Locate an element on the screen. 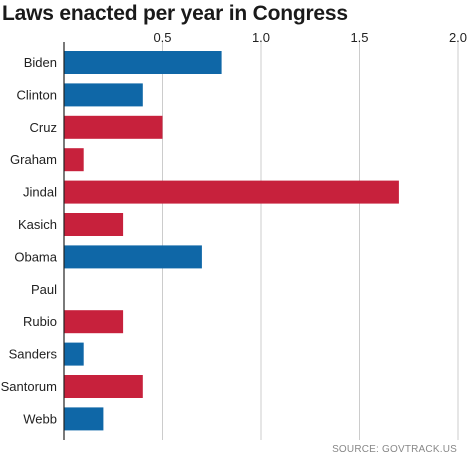 The width and height of the screenshot is (473, 460). bar-graham is located at coordinates (74, 160).